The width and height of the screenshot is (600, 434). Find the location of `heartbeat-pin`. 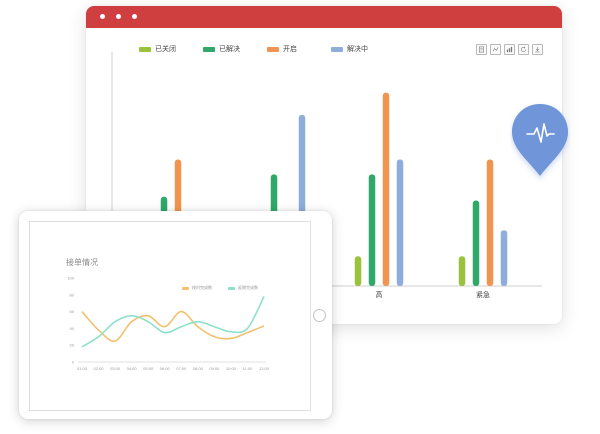

heartbeat-pin is located at coordinates (540, 142).